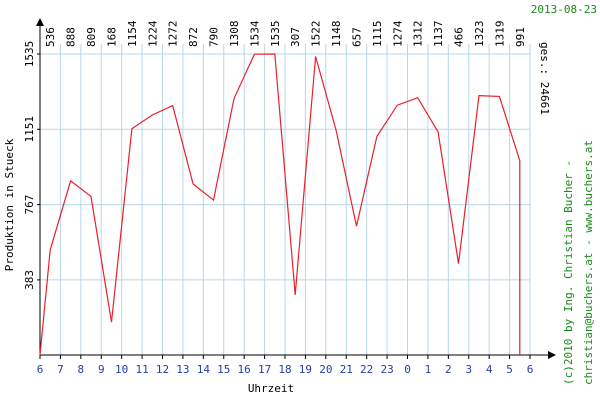  I want to click on top-value-label: 1522, so click(316, 34).